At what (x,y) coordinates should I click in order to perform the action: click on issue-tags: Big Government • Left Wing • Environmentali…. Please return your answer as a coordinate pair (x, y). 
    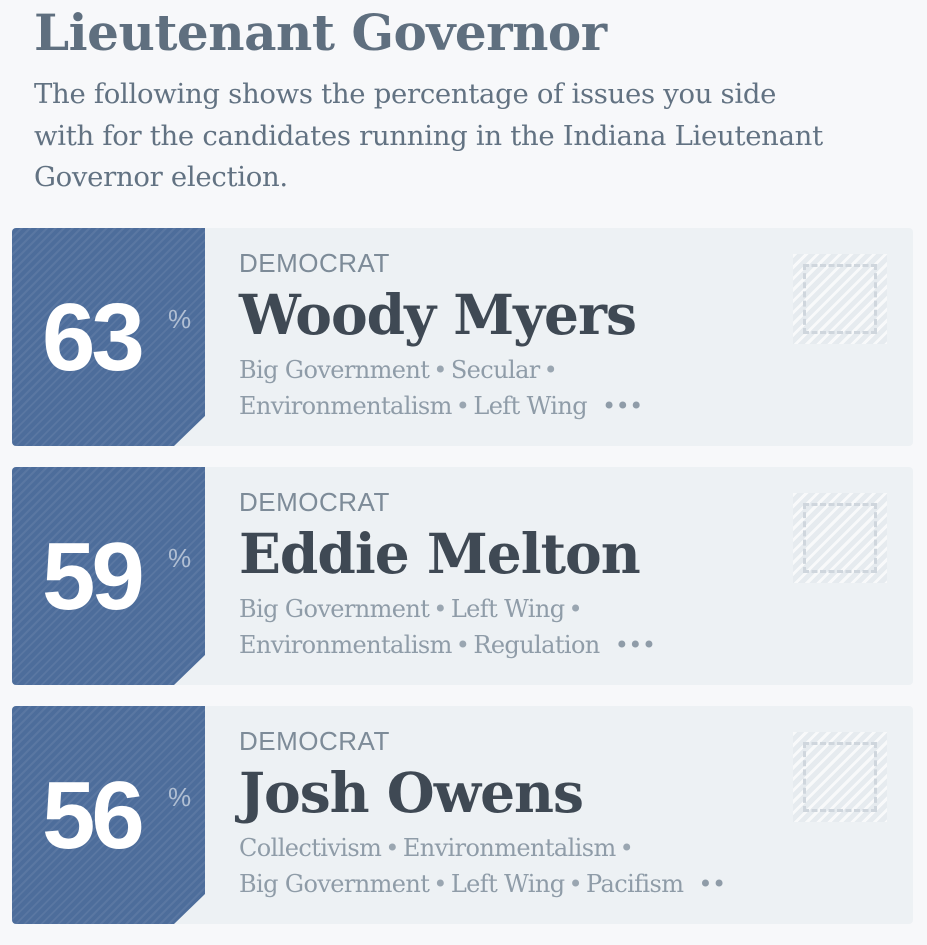
    Looking at the image, I should click on (519, 627).